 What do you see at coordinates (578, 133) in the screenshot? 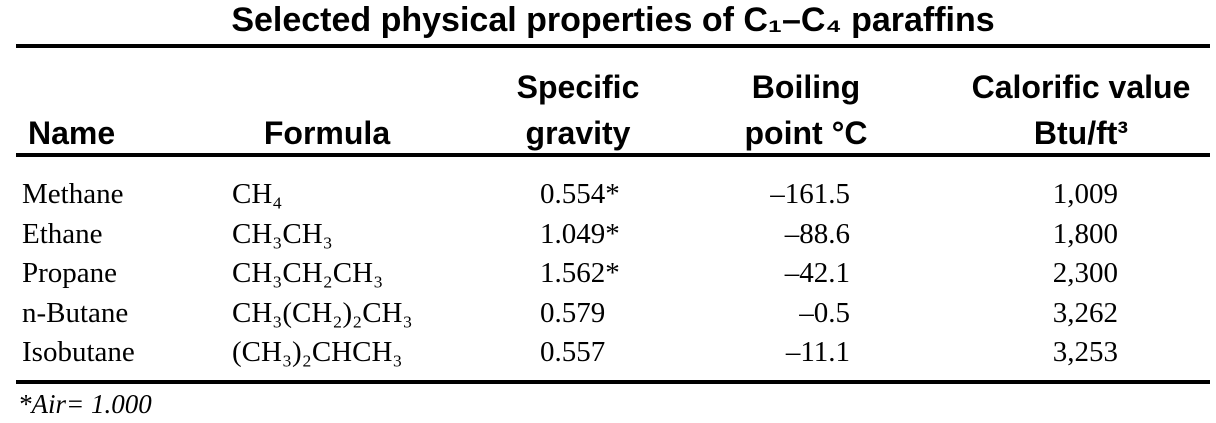
I see `column-header-line: gravity` at bounding box center [578, 133].